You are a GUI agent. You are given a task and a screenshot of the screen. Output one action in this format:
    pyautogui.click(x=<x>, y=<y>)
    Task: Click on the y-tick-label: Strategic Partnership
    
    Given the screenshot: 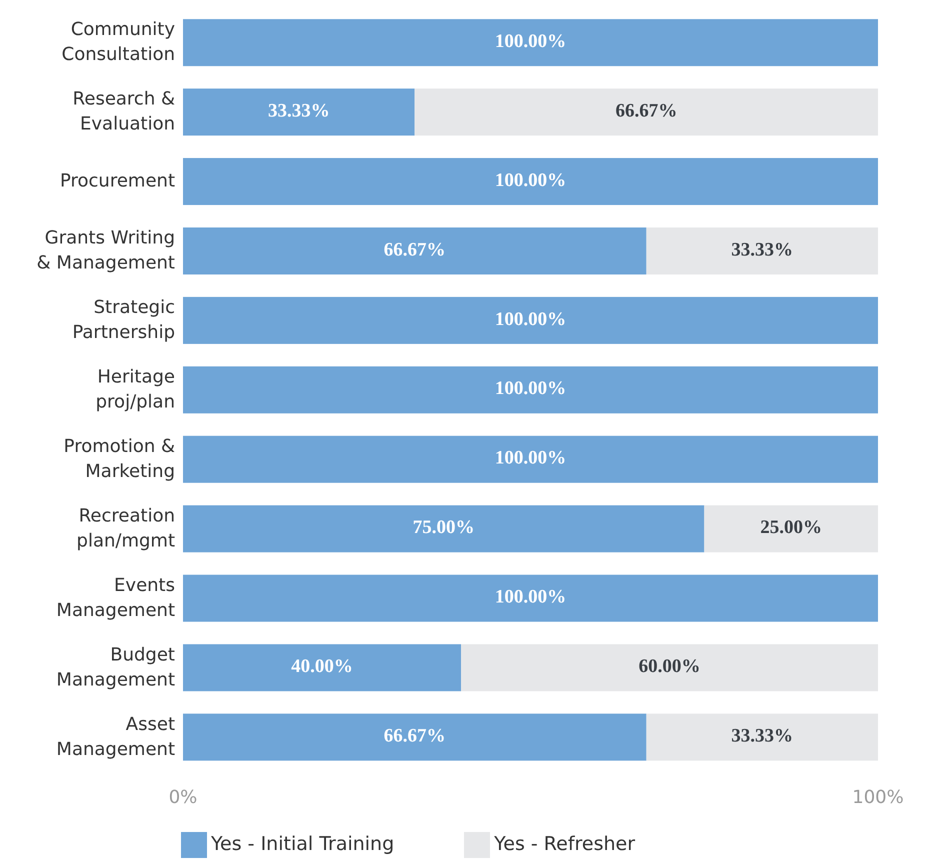 What is the action you would take?
    pyautogui.click(x=123, y=319)
    